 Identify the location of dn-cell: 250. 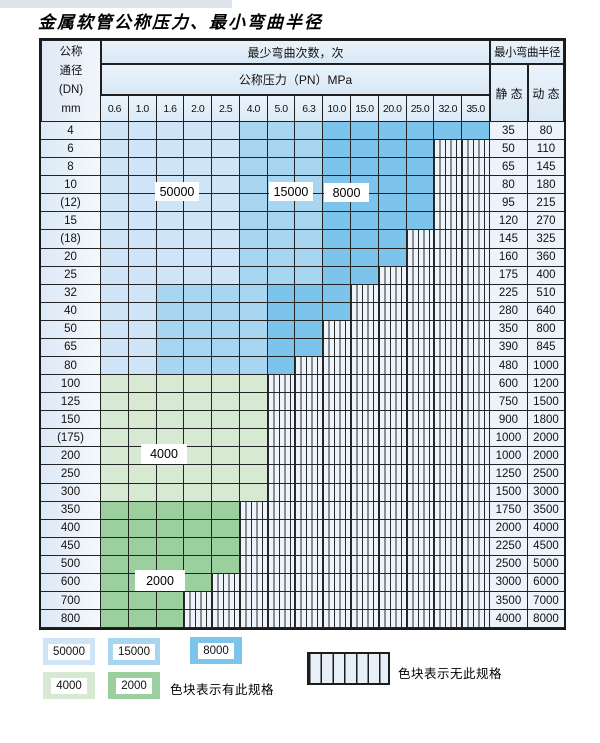
(71, 474).